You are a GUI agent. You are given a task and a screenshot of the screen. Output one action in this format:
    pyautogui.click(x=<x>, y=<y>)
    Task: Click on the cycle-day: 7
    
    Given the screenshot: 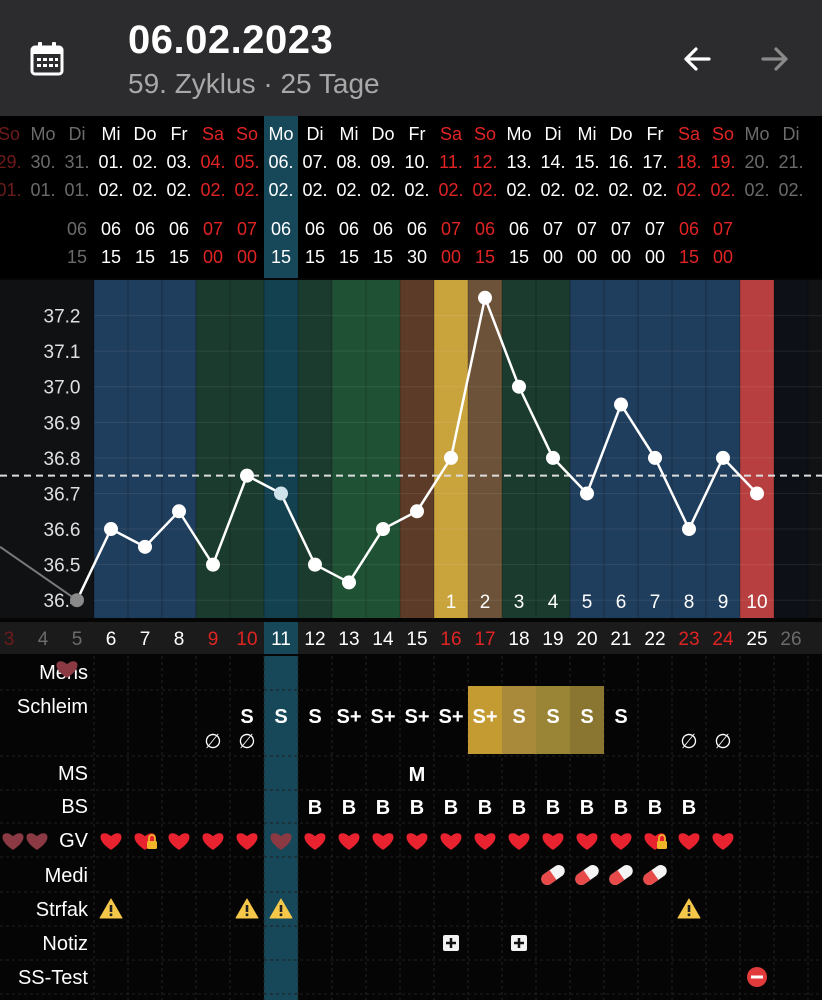 What is the action you would take?
    pyautogui.click(x=145, y=639)
    